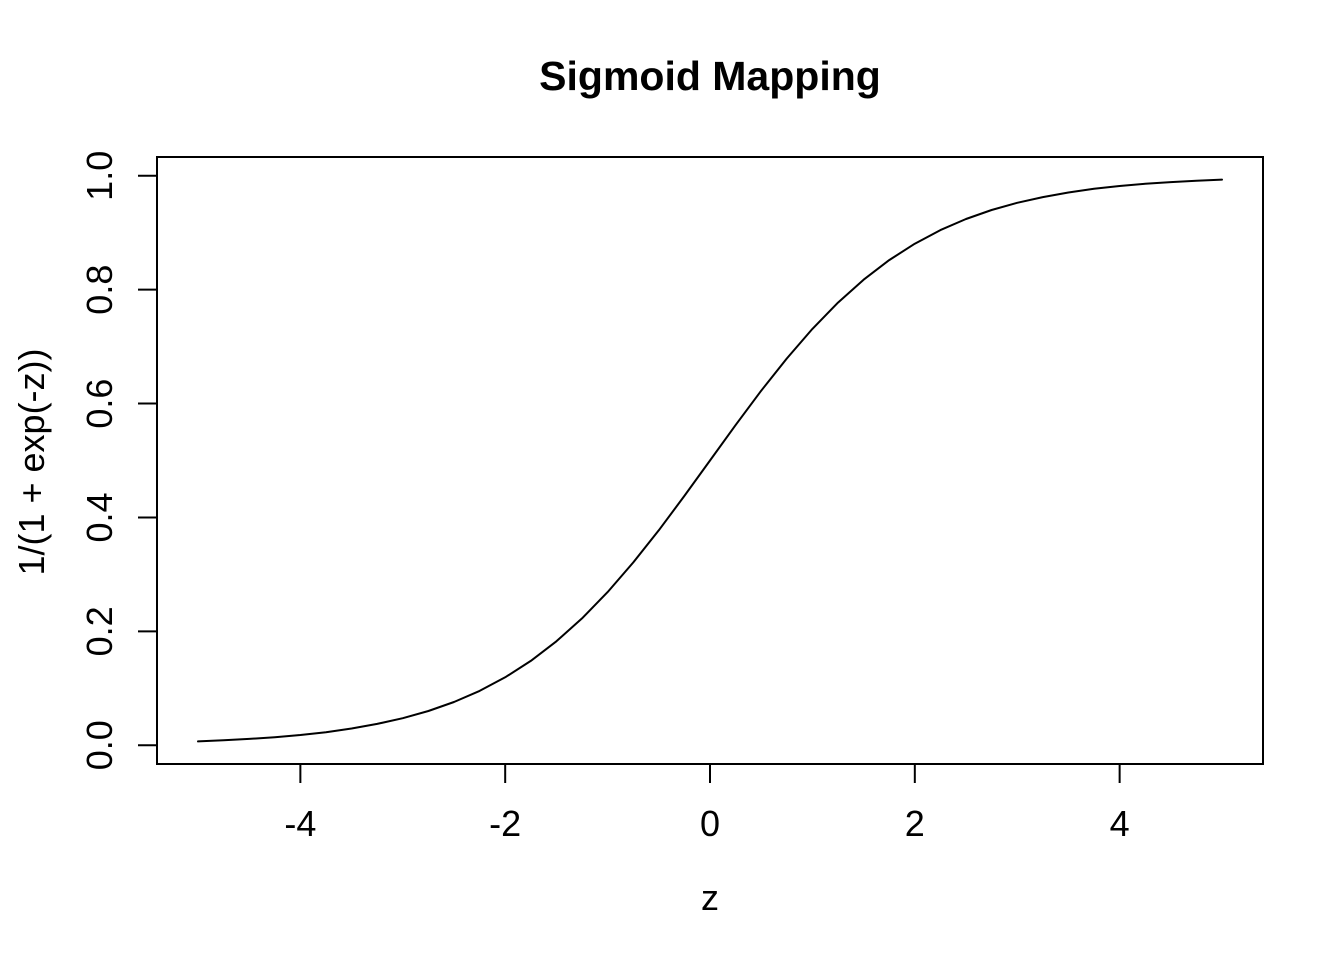  I want to click on y-axis: 0.0 0.2 0.4 0.6 0.8 1.0, so click(118, 460).